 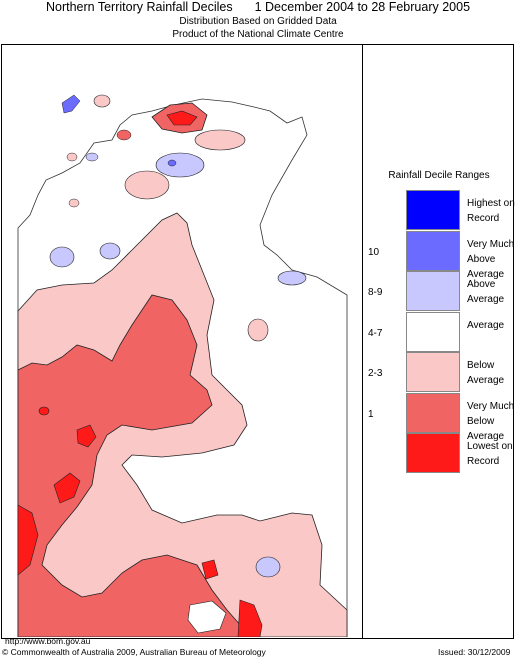 What do you see at coordinates (491, 259) in the screenshot?
I see `legend-label: Very Much Above Average` at bounding box center [491, 259].